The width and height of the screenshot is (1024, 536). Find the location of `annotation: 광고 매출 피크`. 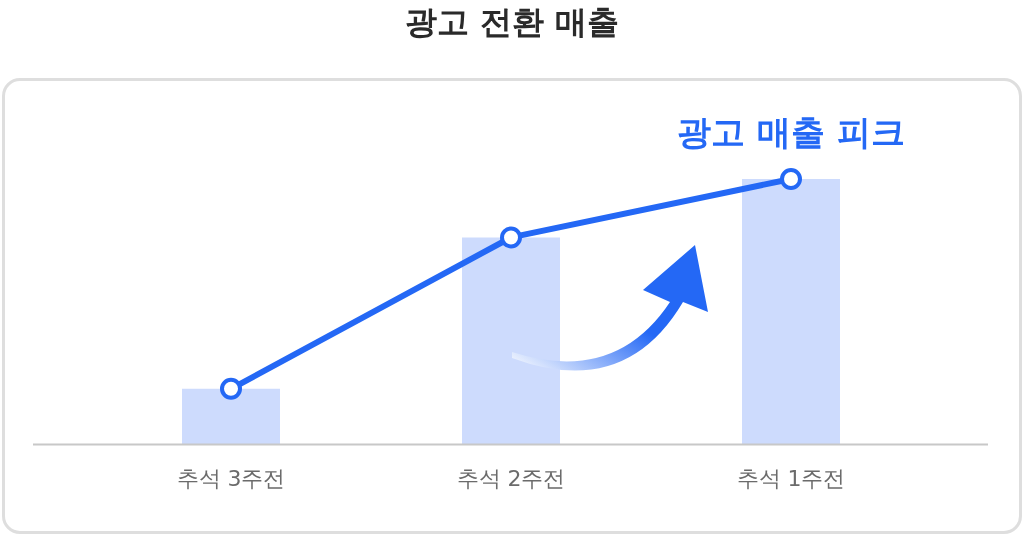

annotation: 광고 매출 피크 is located at coordinates (791, 131).